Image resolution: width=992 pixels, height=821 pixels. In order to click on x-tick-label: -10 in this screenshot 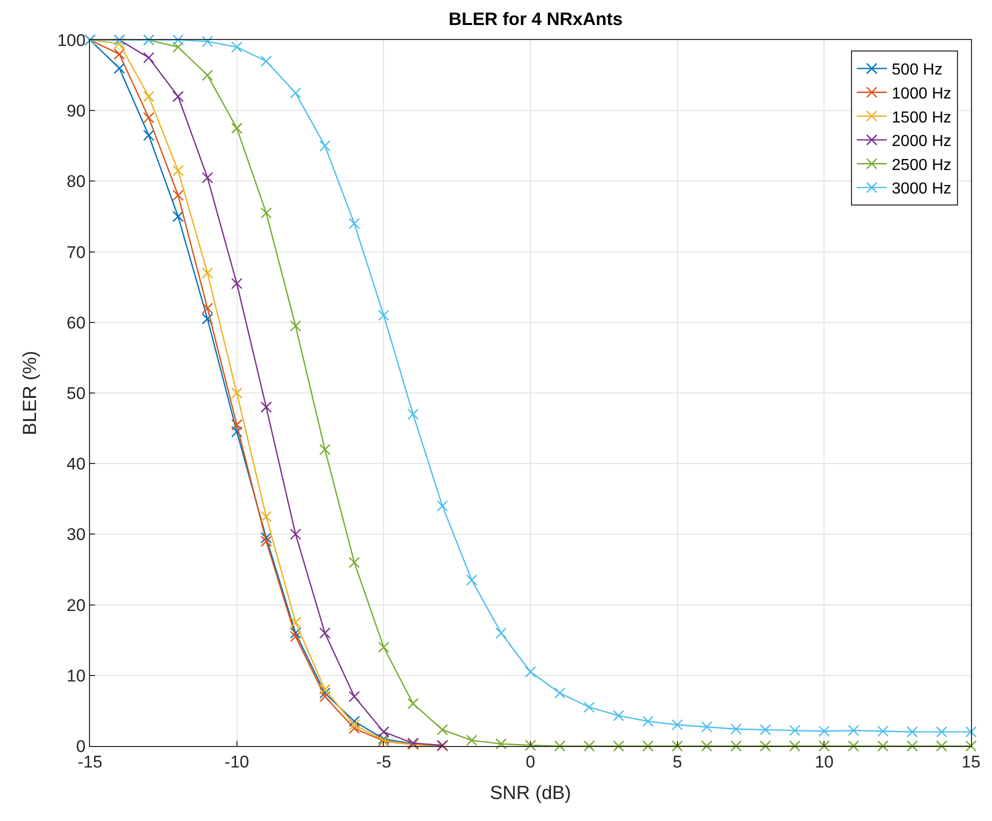, I will do `click(237, 762)`.